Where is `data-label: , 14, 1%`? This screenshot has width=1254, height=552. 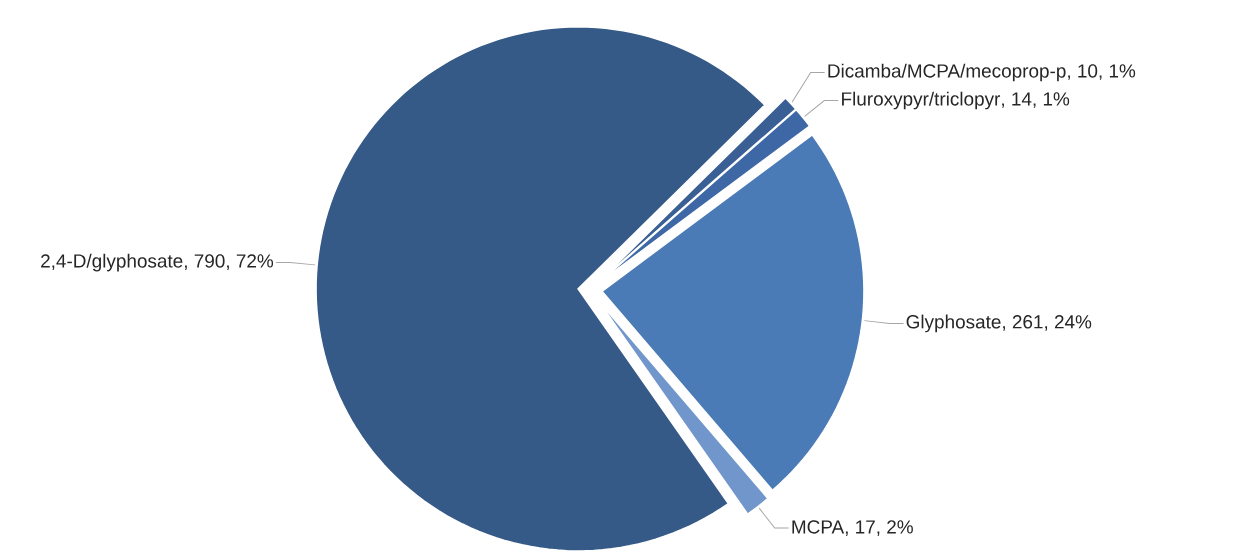
data-label: , 14, 1% is located at coordinates (1036, 100).